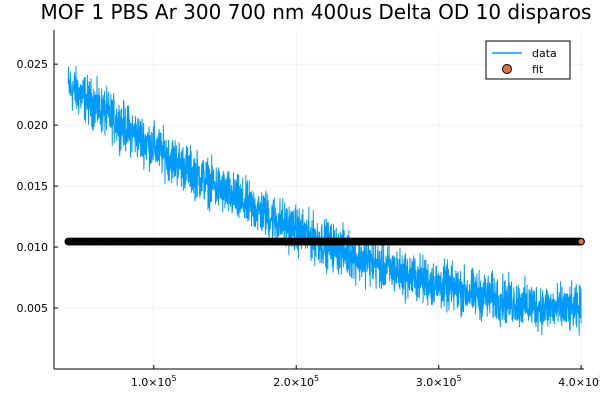 This screenshot has height=404, width=600. Describe the element at coordinates (33, 125) in the screenshot. I see `y-tick-label: 0.020` at that location.